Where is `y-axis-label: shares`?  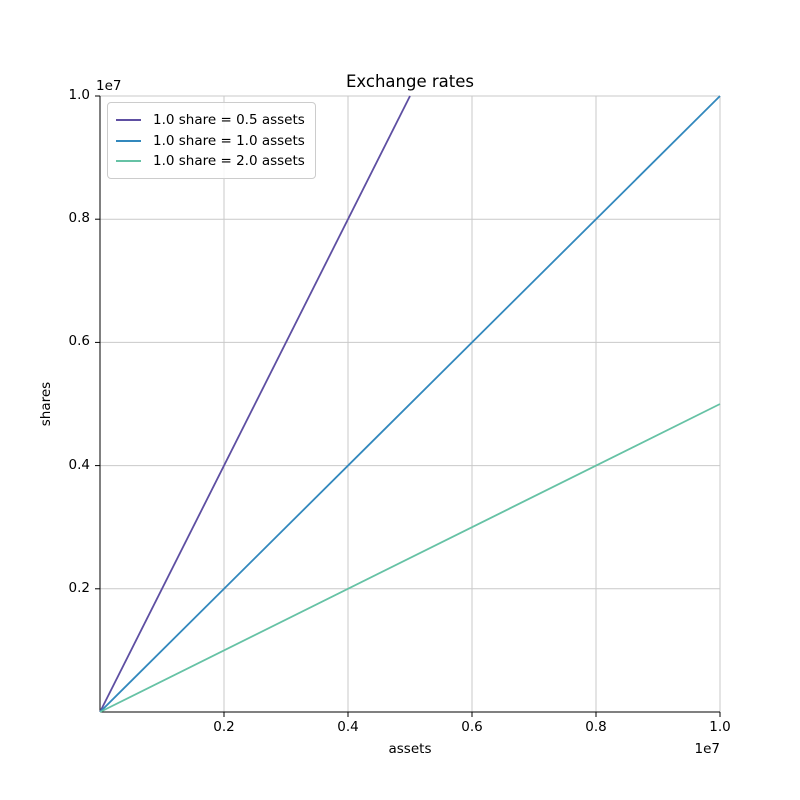 y-axis-label: shares is located at coordinates (46, 404).